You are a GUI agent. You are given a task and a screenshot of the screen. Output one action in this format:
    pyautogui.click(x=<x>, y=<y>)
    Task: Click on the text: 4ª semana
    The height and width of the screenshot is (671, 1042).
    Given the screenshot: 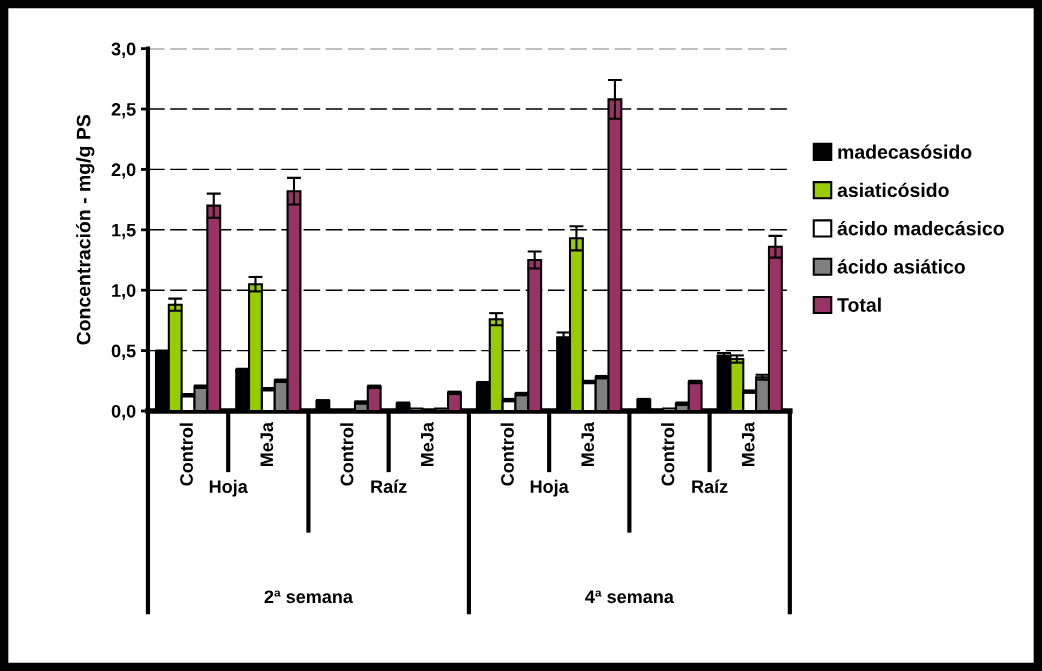 What is the action you would take?
    pyautogui.click(x=629, y=597)
    